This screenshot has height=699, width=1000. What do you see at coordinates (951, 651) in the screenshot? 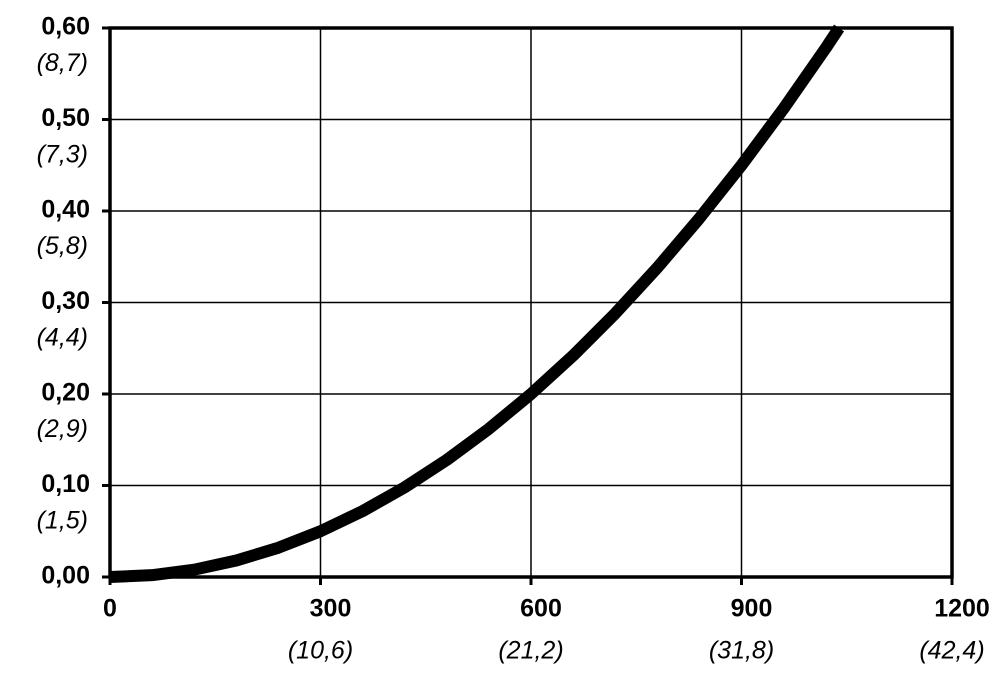
I see `x-tick-sublabel: (42,4)` at bounding box center [951, 651].